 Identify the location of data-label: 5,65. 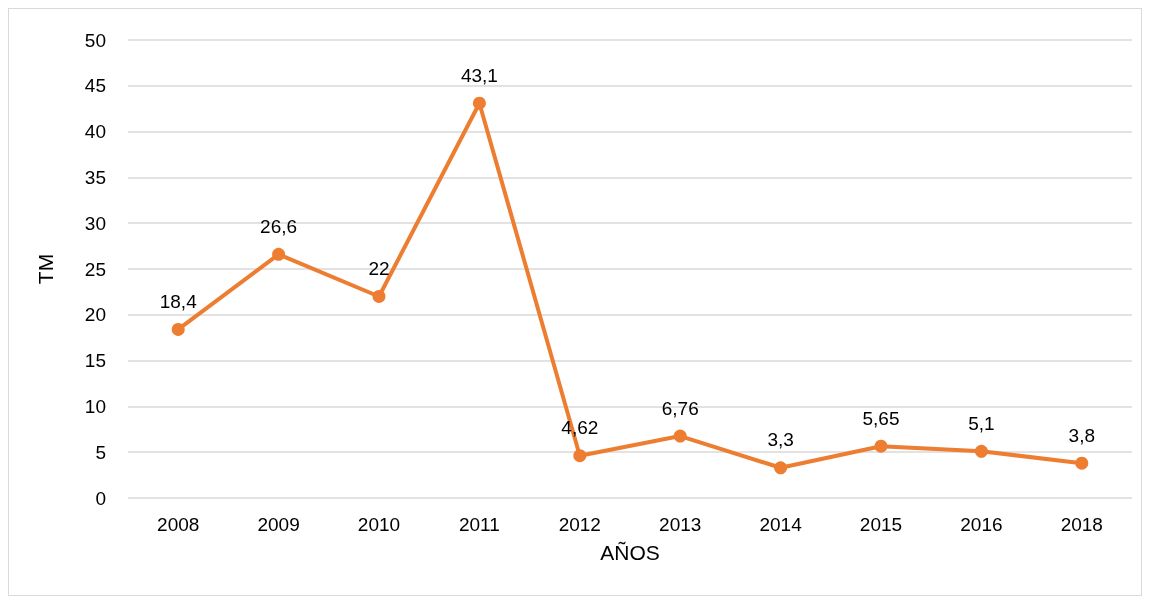
(881, 418).